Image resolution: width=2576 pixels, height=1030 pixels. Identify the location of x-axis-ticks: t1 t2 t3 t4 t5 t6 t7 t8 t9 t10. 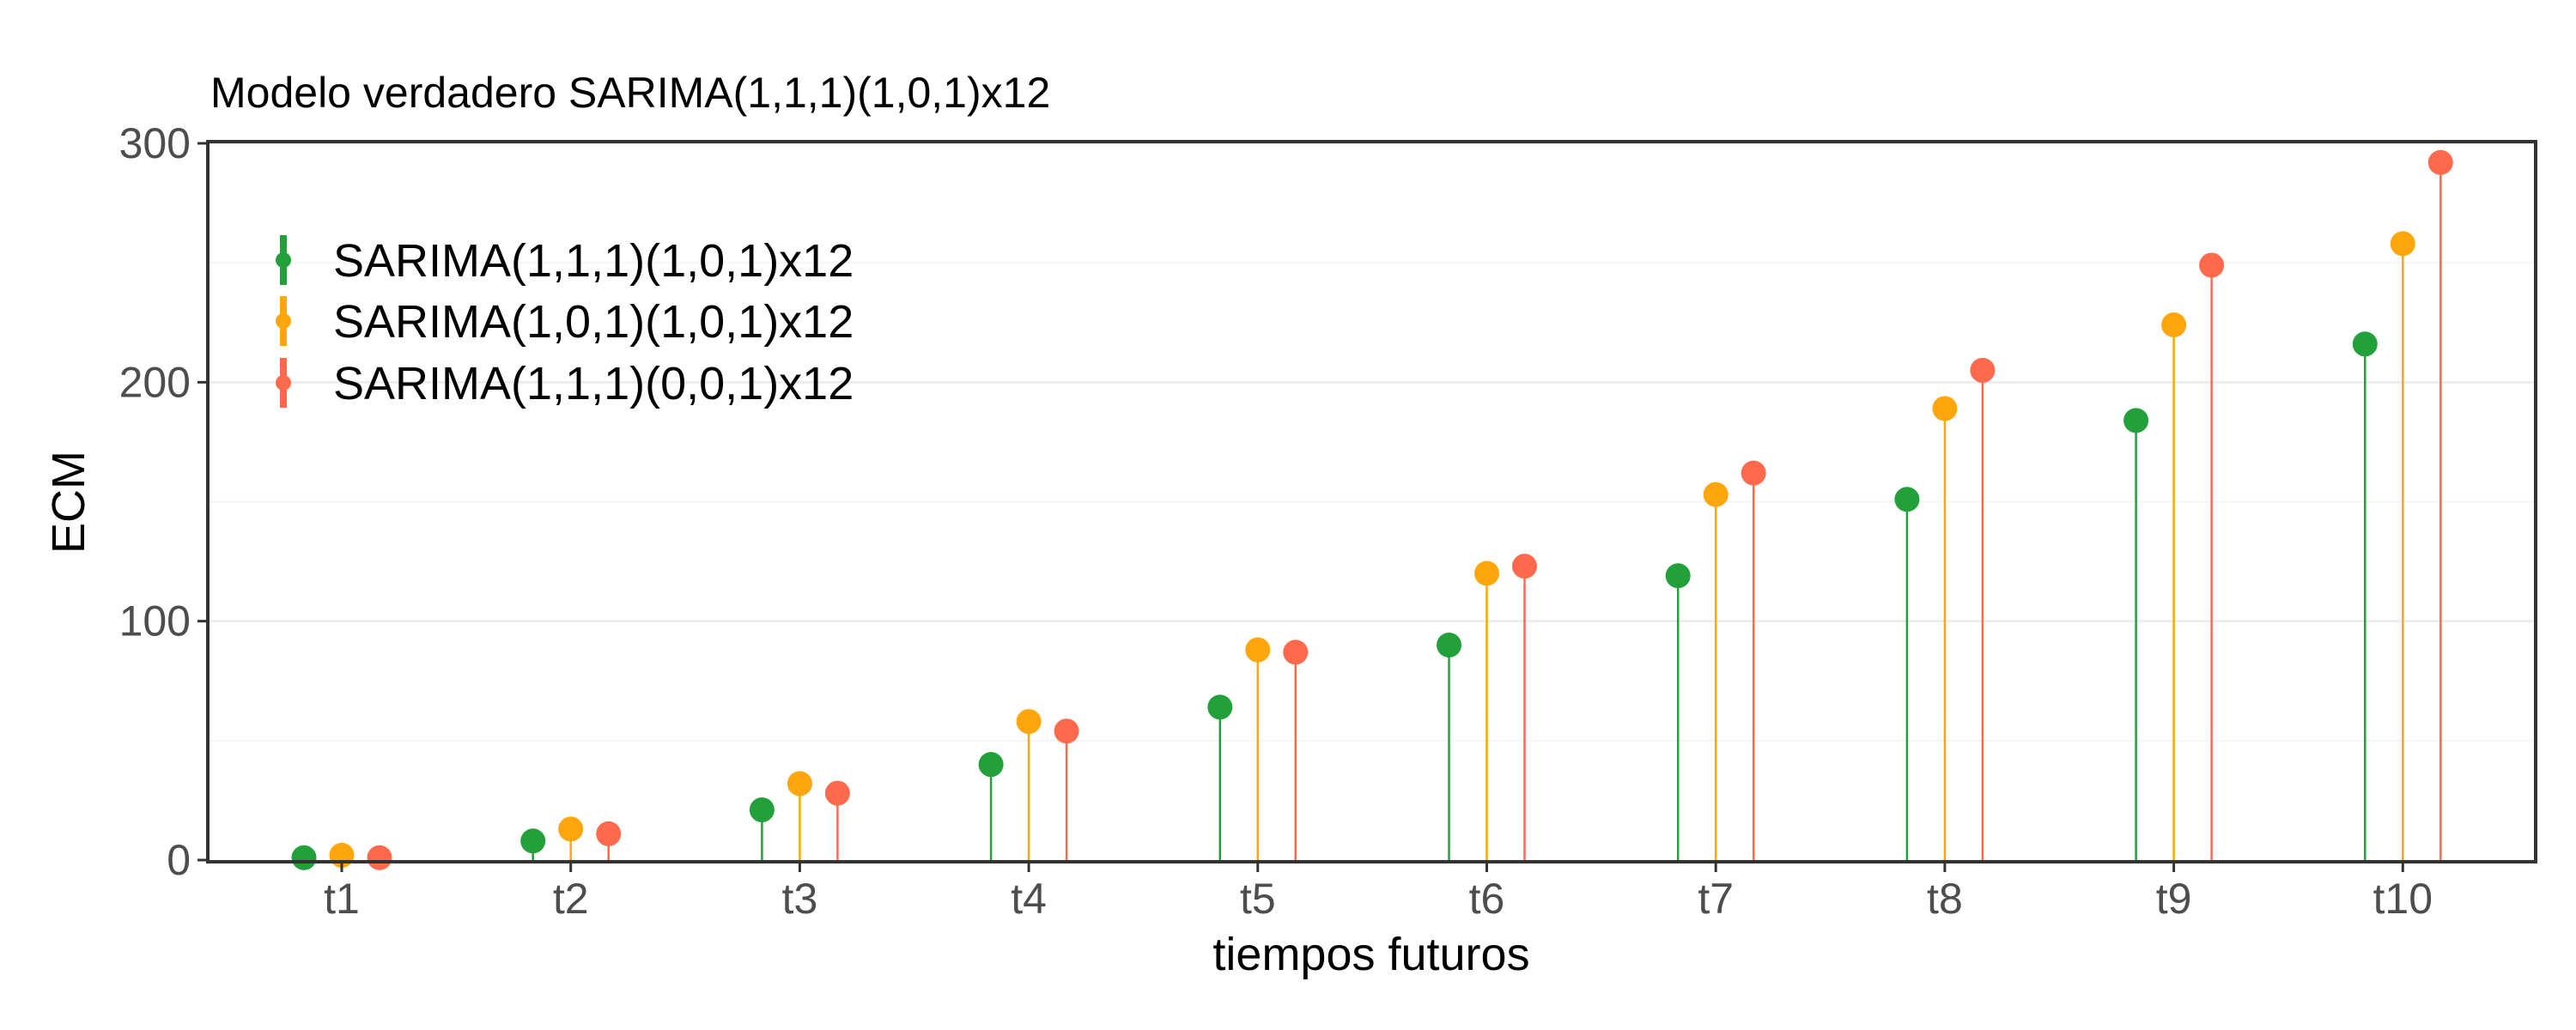
(1378, 892).